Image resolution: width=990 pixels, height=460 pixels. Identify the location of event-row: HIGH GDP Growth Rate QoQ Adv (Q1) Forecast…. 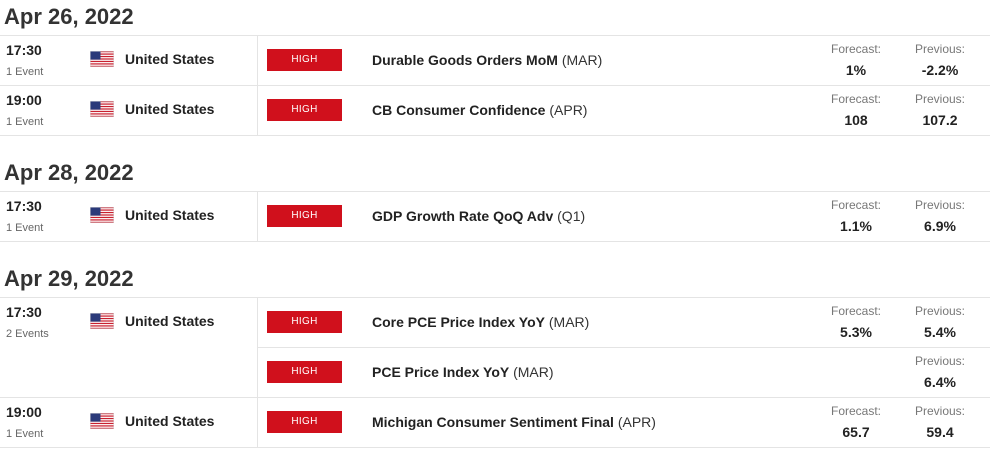
(623, 217).